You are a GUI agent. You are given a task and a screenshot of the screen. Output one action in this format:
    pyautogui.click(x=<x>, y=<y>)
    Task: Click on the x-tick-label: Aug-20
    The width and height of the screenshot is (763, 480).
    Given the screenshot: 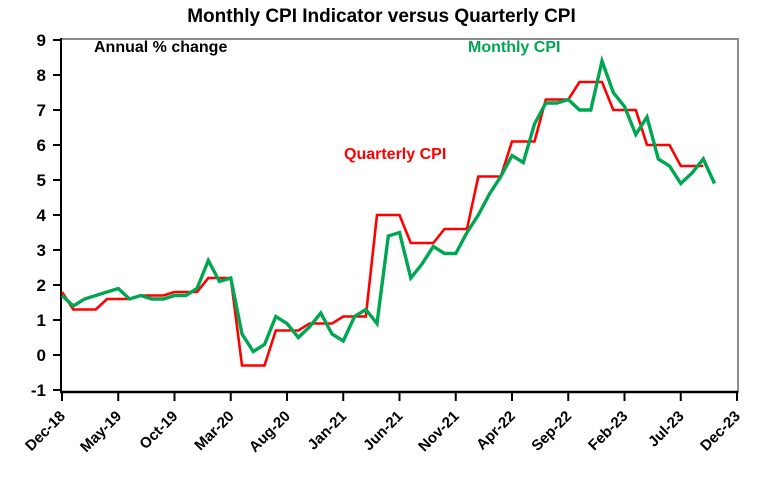 What is the action you would take?
    pyautogui.click(x=270, y=432)
    